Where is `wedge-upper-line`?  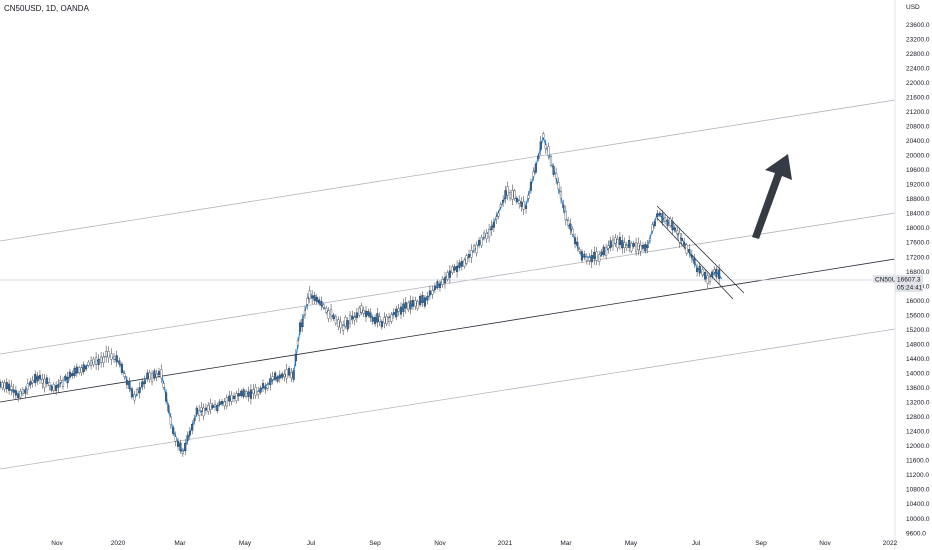
wedge-upper-line is located at coordinates (700, 249).